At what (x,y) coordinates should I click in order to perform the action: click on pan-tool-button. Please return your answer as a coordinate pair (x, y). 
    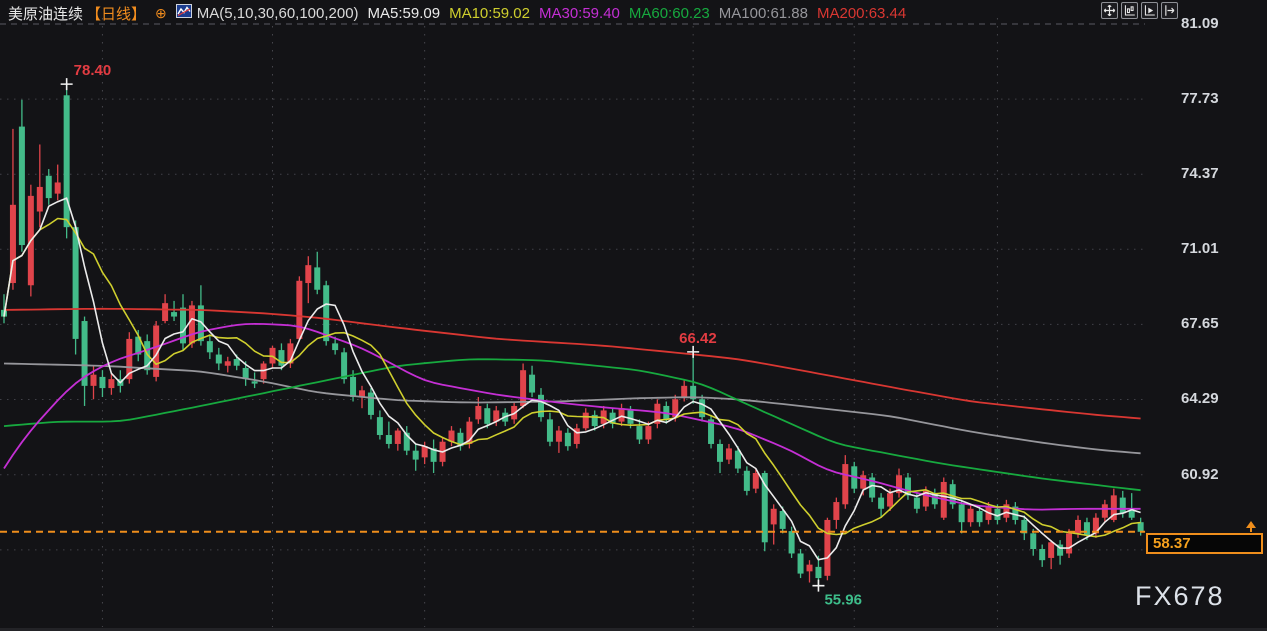
    Looking at the image, I should click on (1109, 10).